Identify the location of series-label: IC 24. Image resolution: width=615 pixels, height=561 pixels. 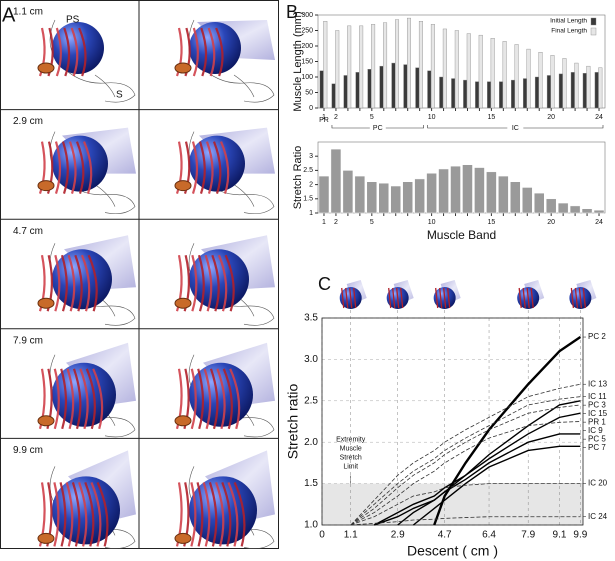
(598, 516).